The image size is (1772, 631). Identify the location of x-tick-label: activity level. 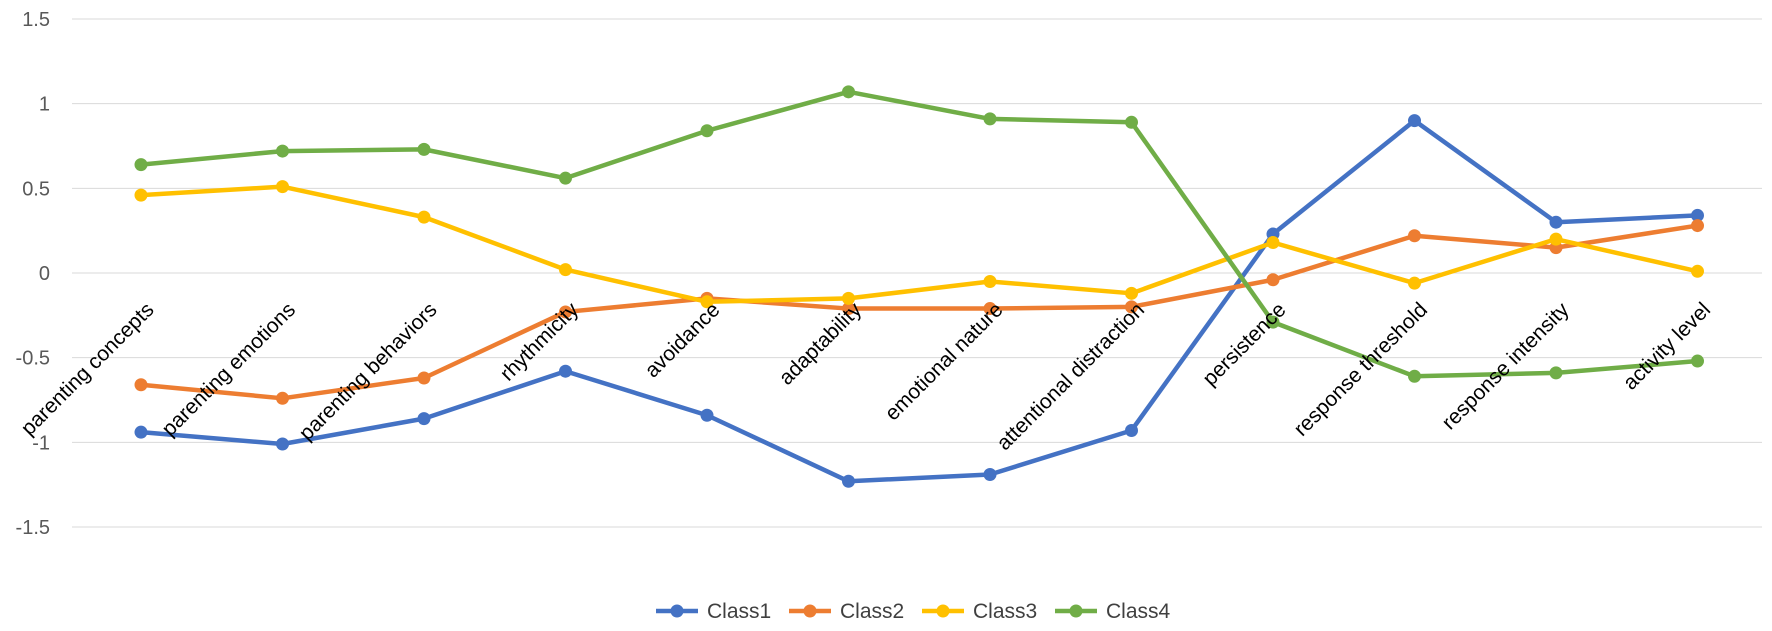
(1667, 346).